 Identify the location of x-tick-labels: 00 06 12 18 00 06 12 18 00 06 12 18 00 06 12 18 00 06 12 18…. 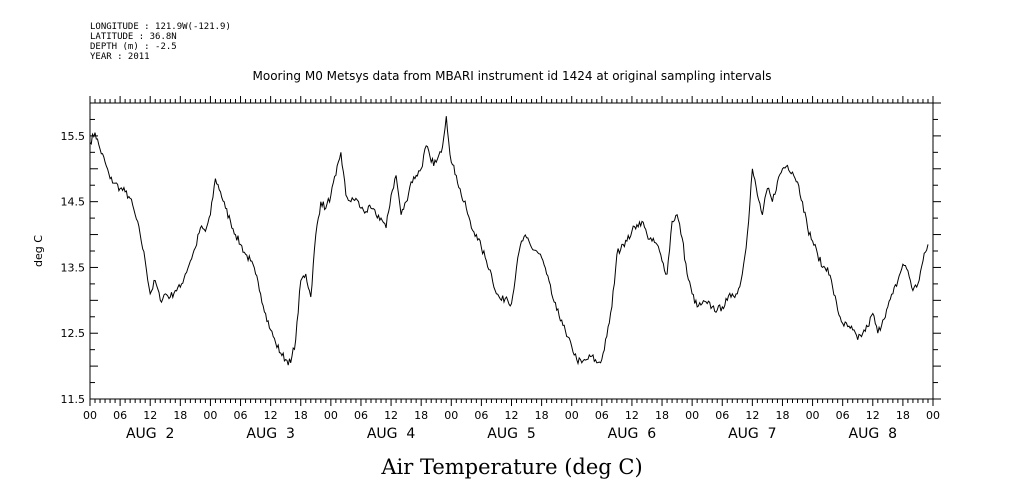
(511, 415).